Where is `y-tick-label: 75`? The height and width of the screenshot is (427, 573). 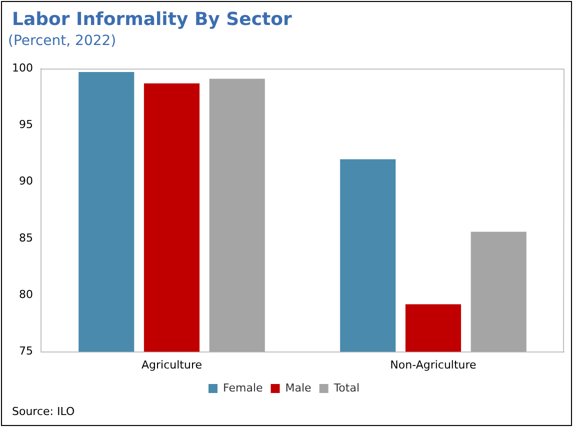 y-tick-label: 75 is located at coordinates (25, 351).